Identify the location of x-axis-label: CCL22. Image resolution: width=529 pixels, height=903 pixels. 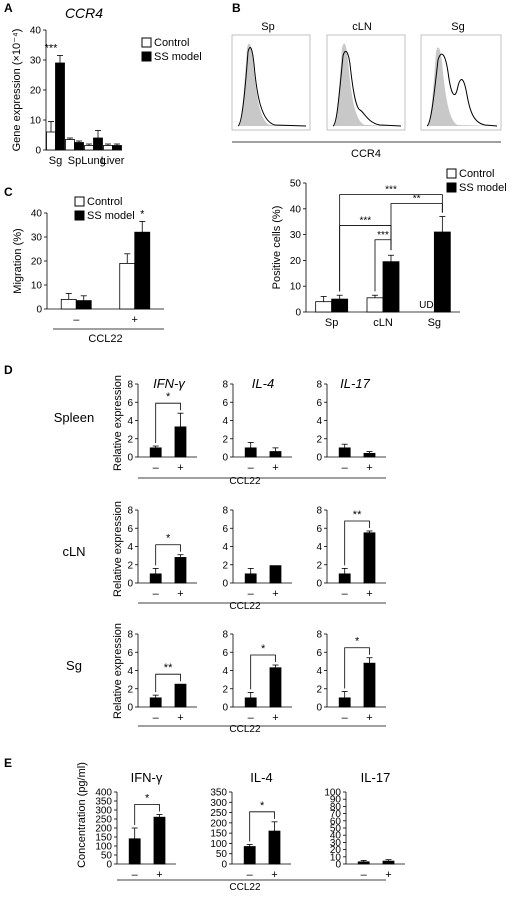
(105, 339).